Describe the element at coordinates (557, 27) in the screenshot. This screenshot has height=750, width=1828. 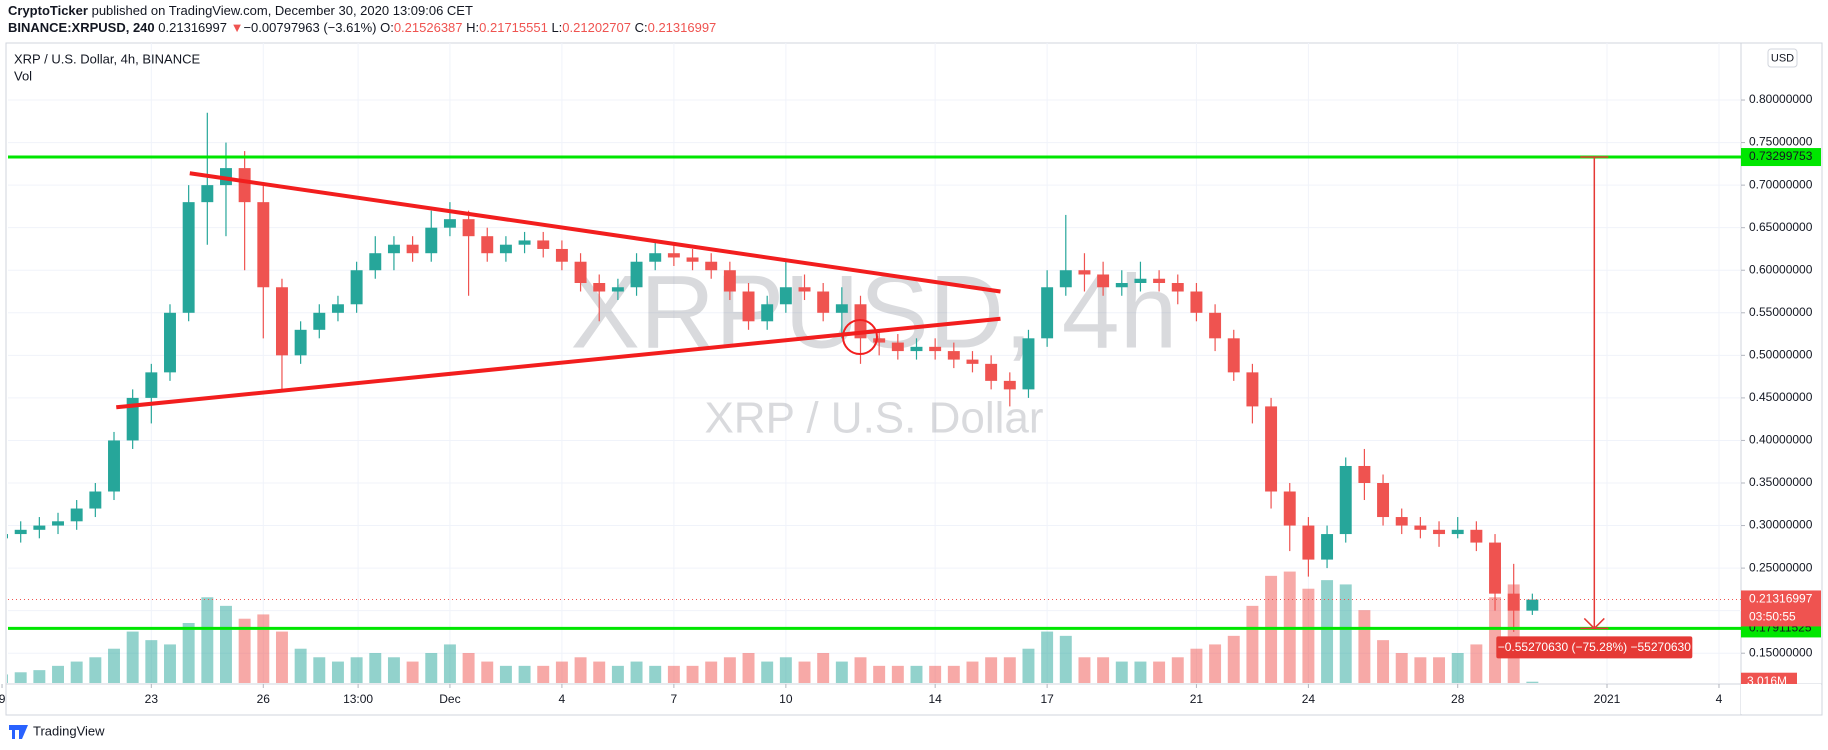
I see `ohlc-low-label: L:` at that location.